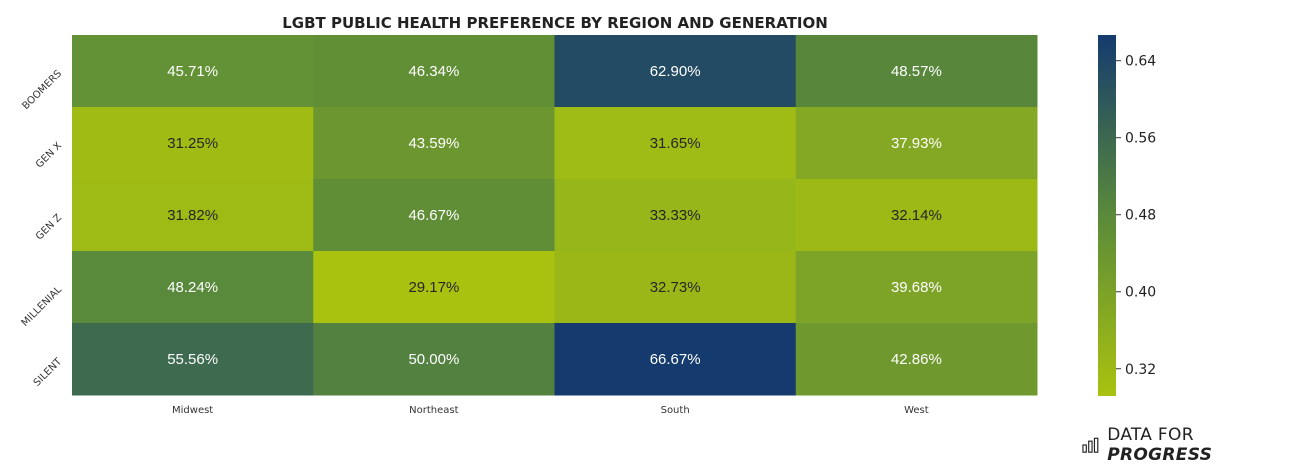  I want to click on y-tick-label: BOOMERS, so click(43, 90).